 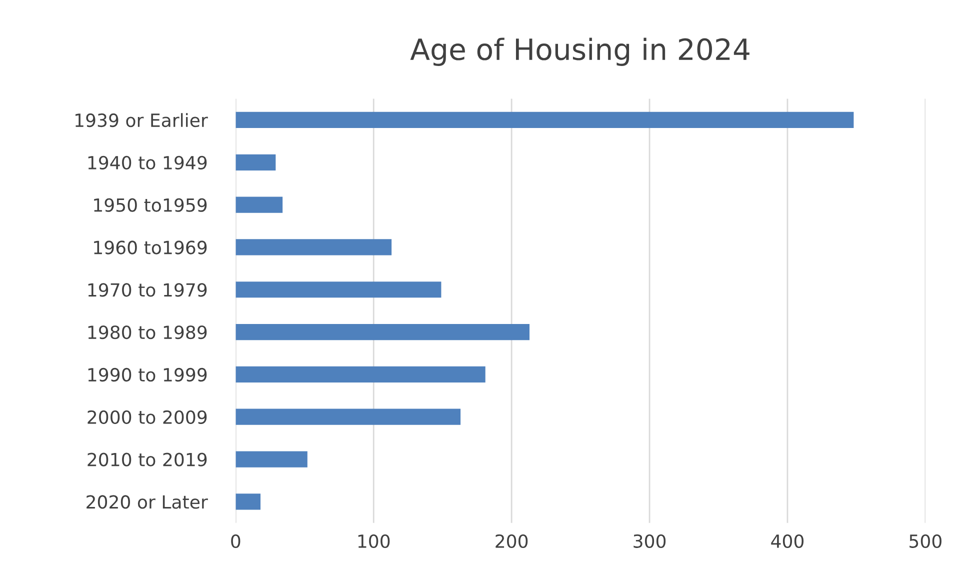 What do you see at coordinates (512, 541) in the screenshot?
I see `x-tick-label: 200` at bounding box center [512, 541].